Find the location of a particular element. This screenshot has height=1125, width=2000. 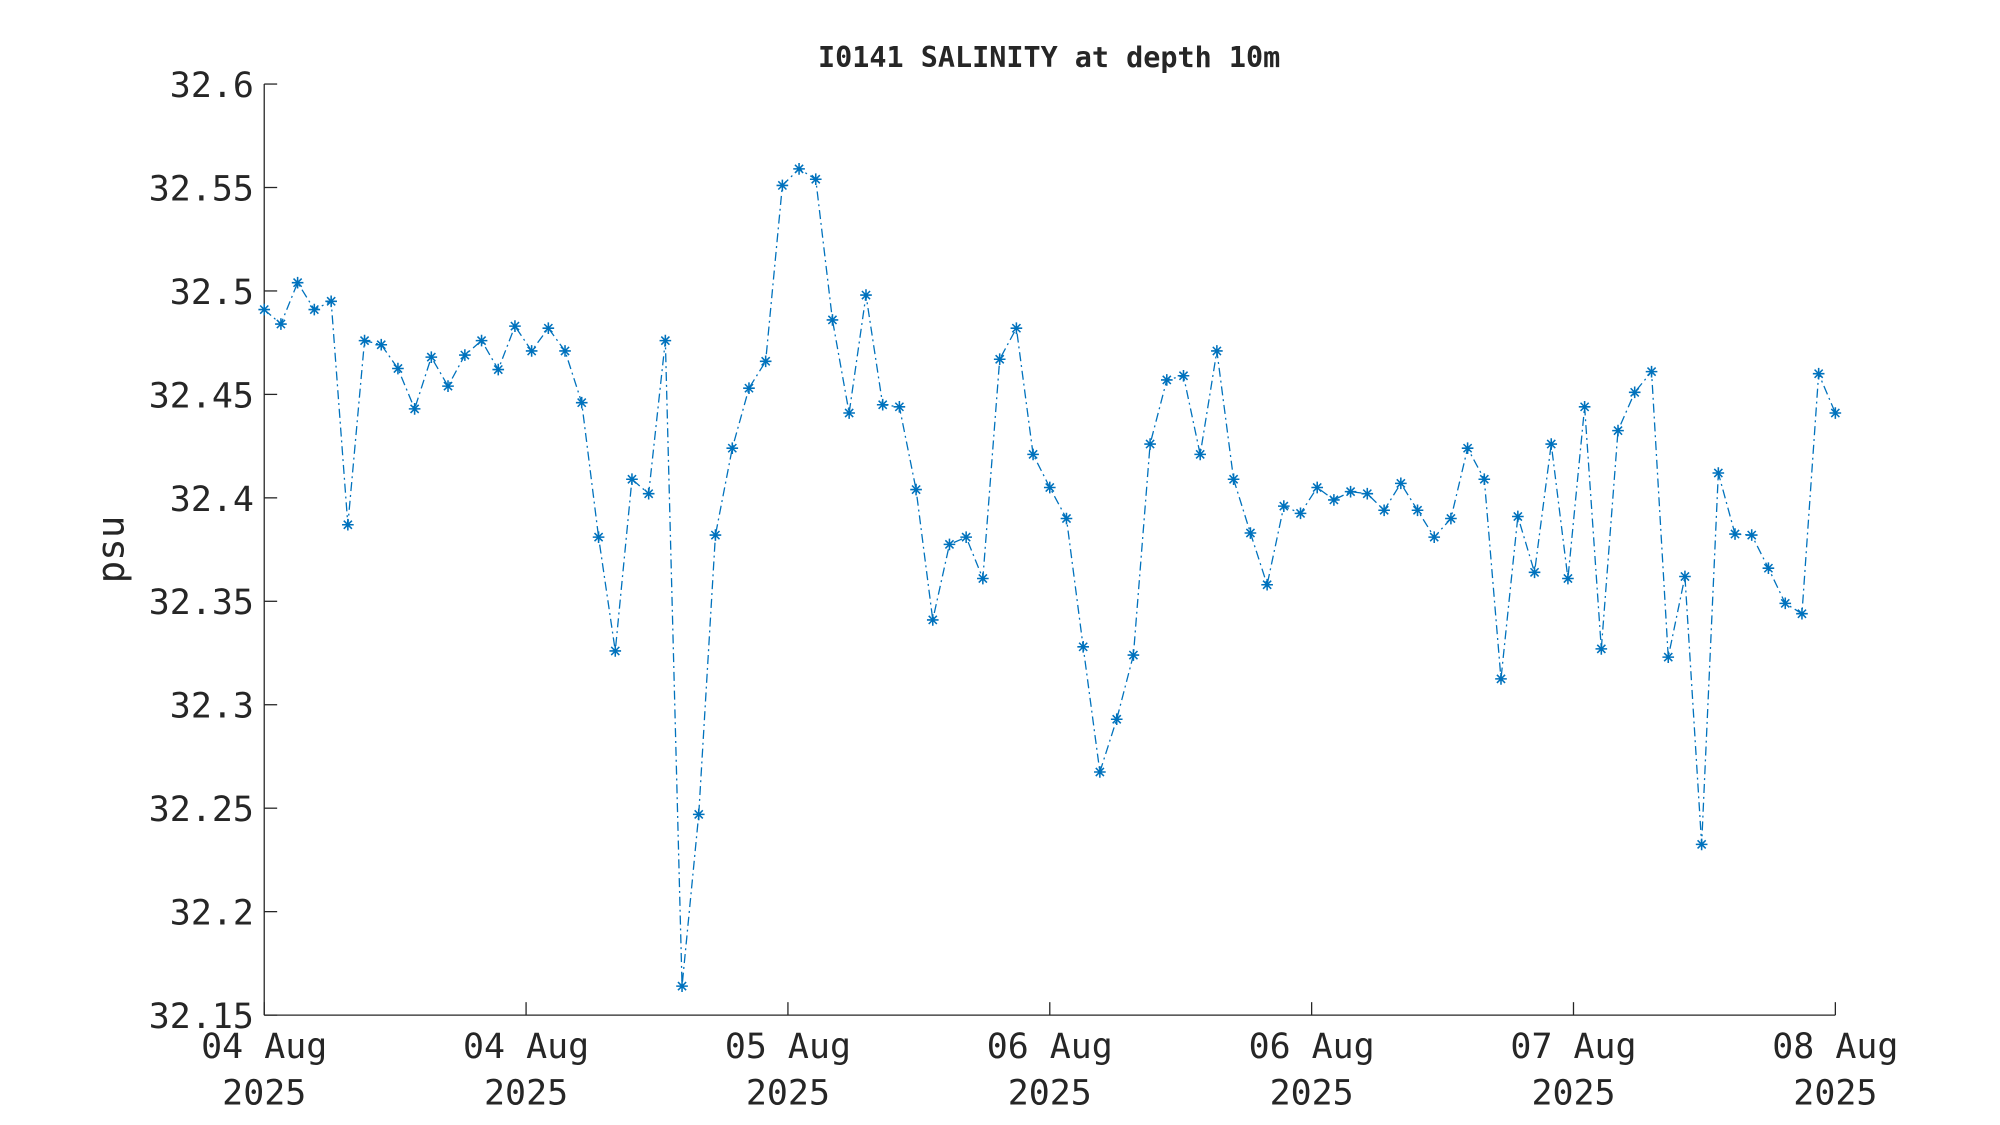

y-tick-label: 32.4 is located at coordinates (212, 500).